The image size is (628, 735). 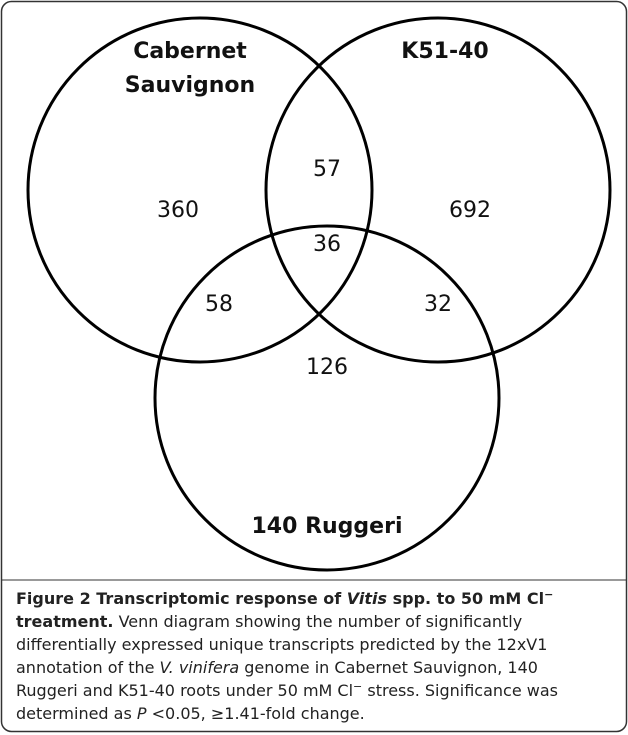 I want to click on region-count: 360, so click(x=178, y=210).